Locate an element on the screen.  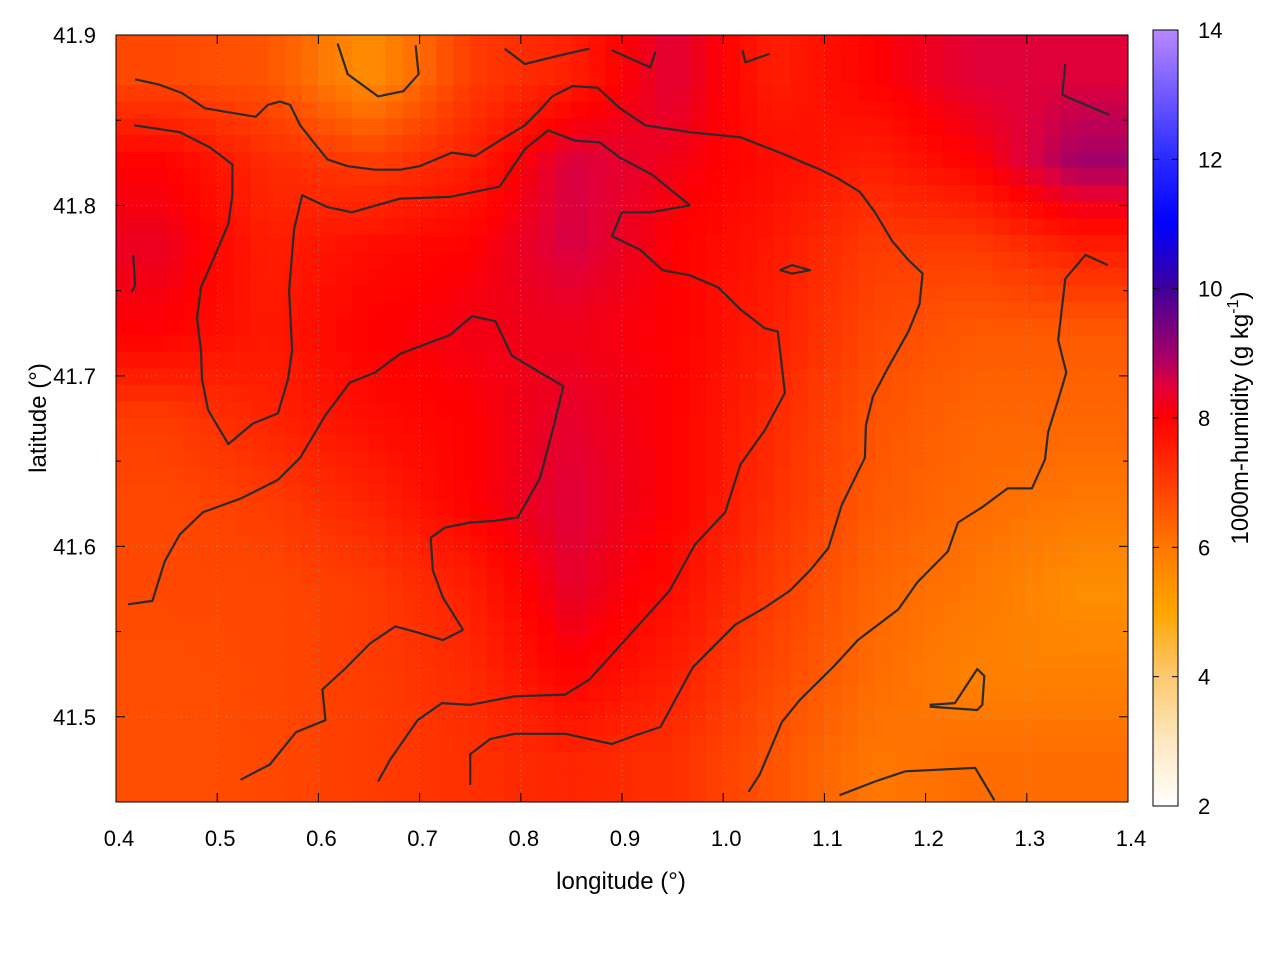
x-tick-label: 1.2 is located at coordinates (928, 838).